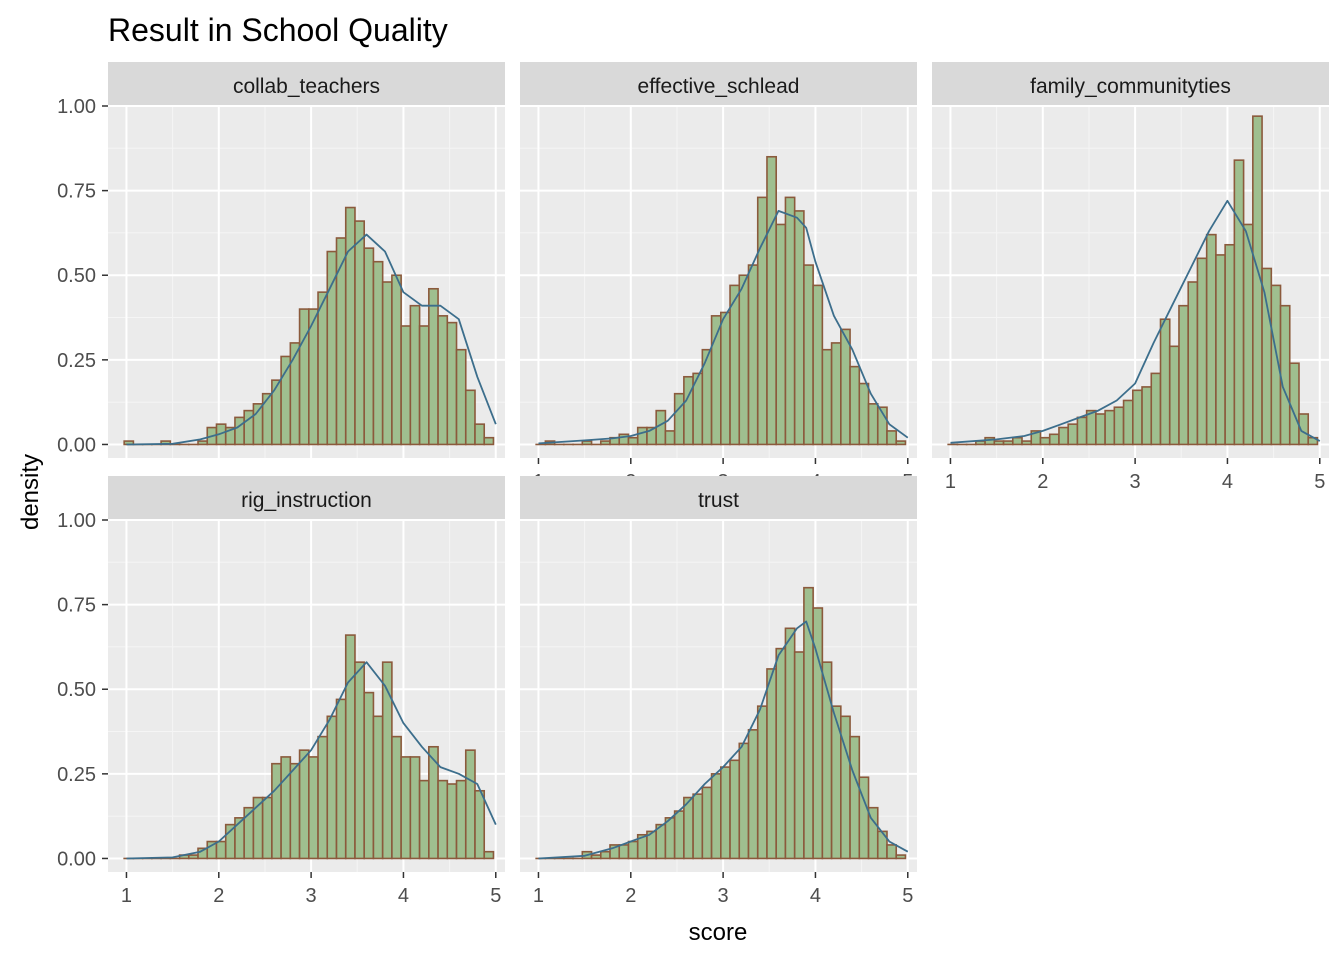  I want to click on y-tick-label: 1.00, so click(76, 521).